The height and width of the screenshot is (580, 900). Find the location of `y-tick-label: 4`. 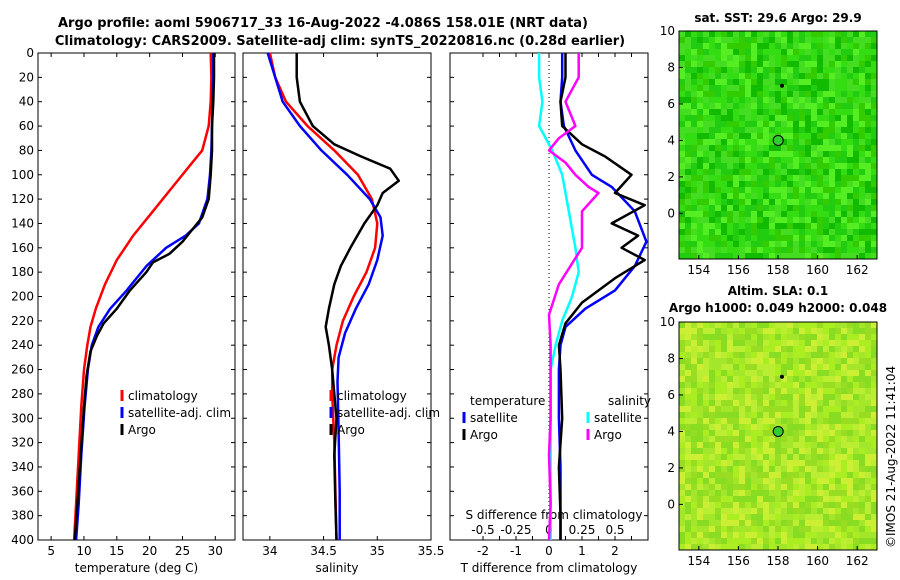

y-tick-label: 4 is located at coordinates (671, 140).